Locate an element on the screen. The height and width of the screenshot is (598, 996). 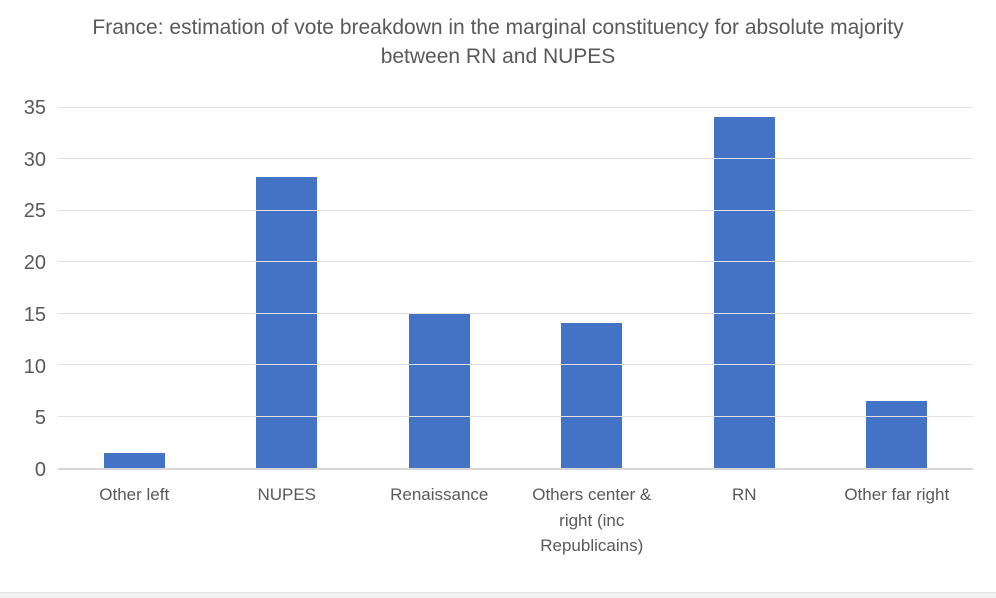
y-tick-label: 5 is located at coordinates (40, 418).